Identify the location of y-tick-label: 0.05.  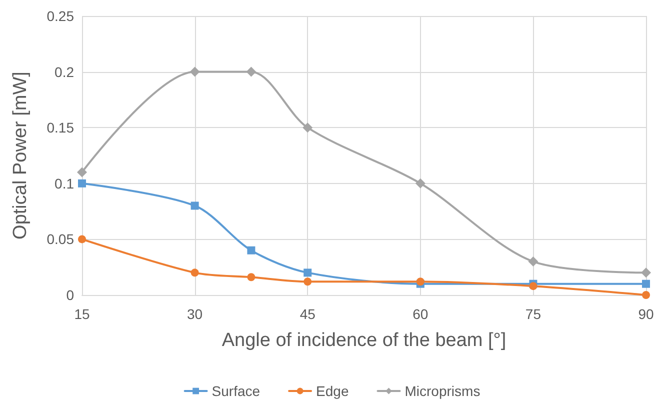
(60, 239).